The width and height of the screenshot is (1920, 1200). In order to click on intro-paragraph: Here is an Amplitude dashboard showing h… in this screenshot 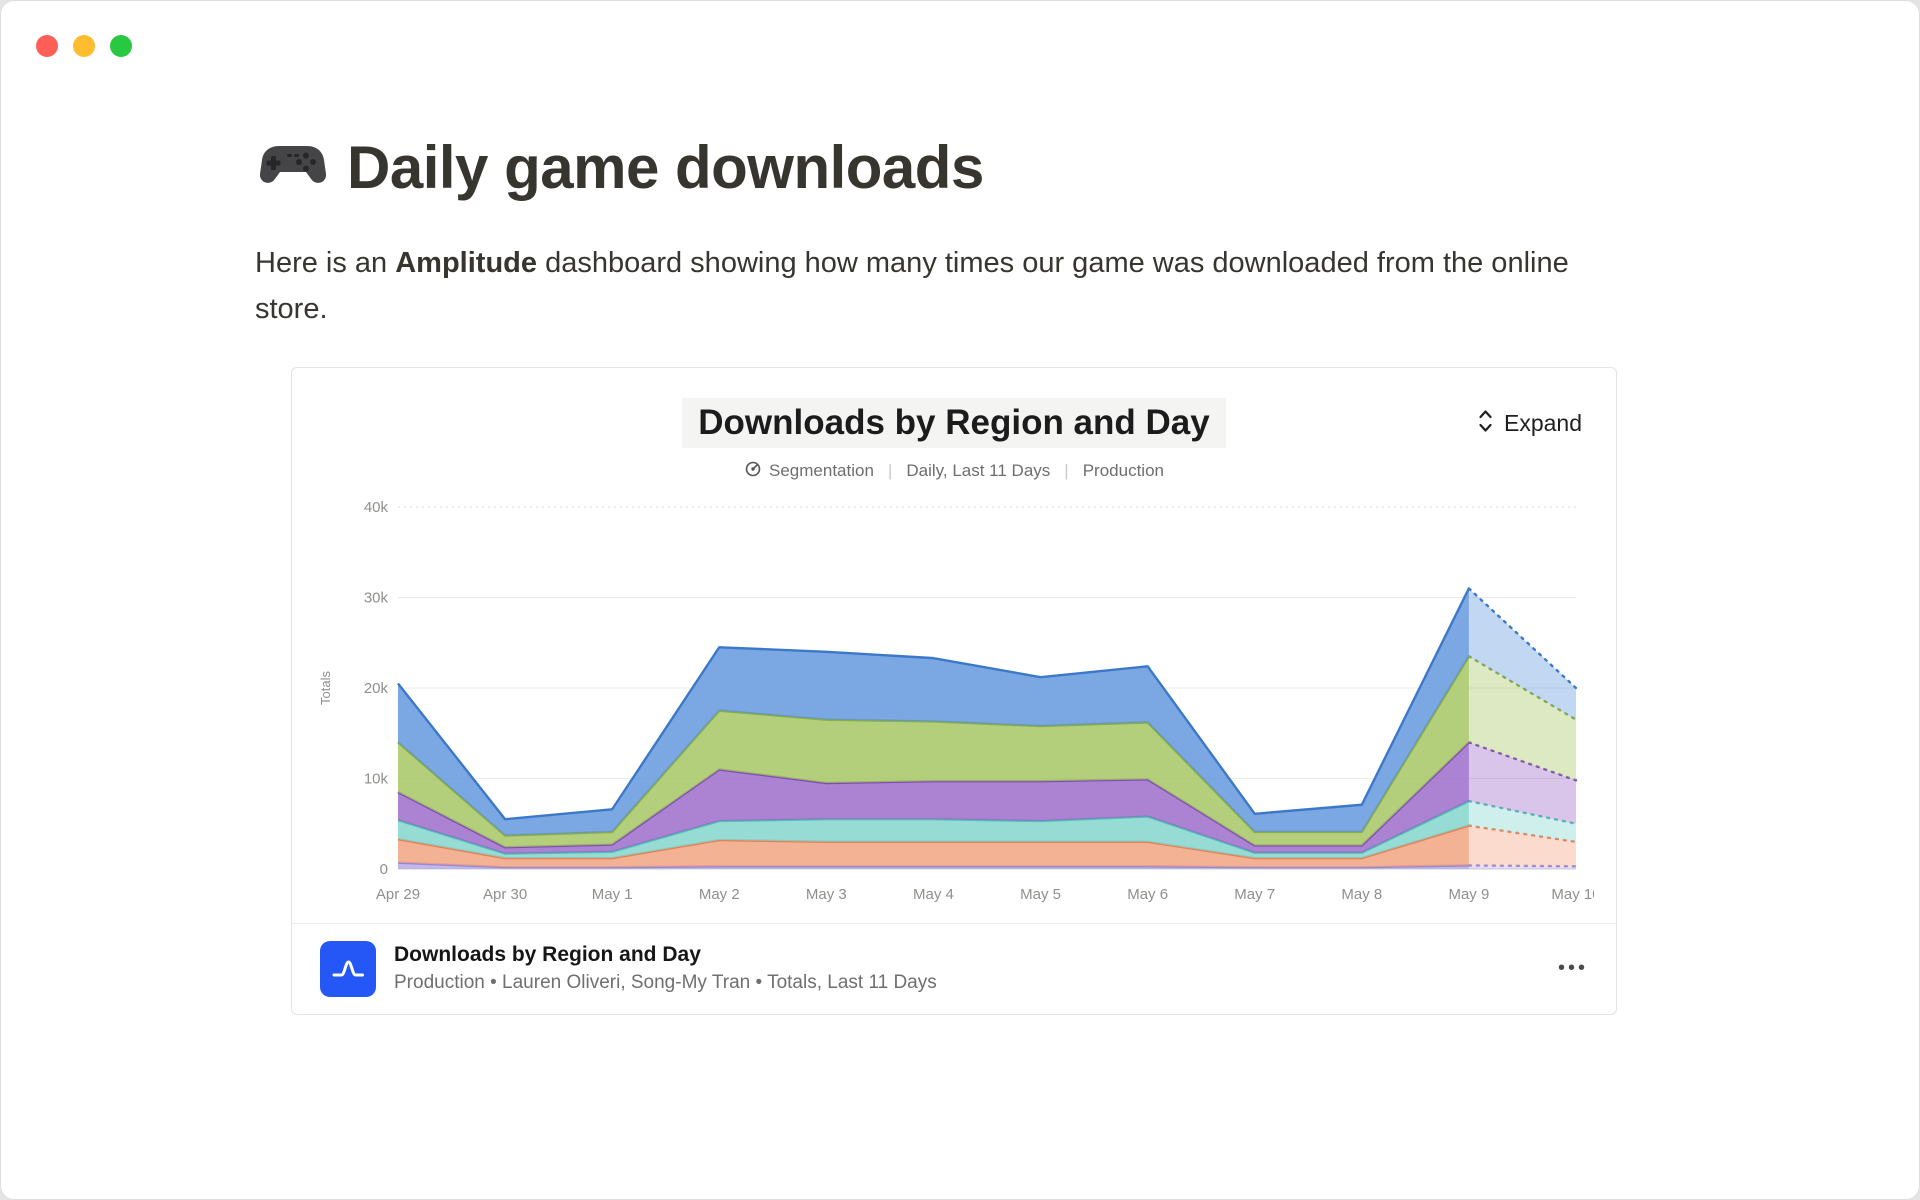, I will do `click(945, 286)`.